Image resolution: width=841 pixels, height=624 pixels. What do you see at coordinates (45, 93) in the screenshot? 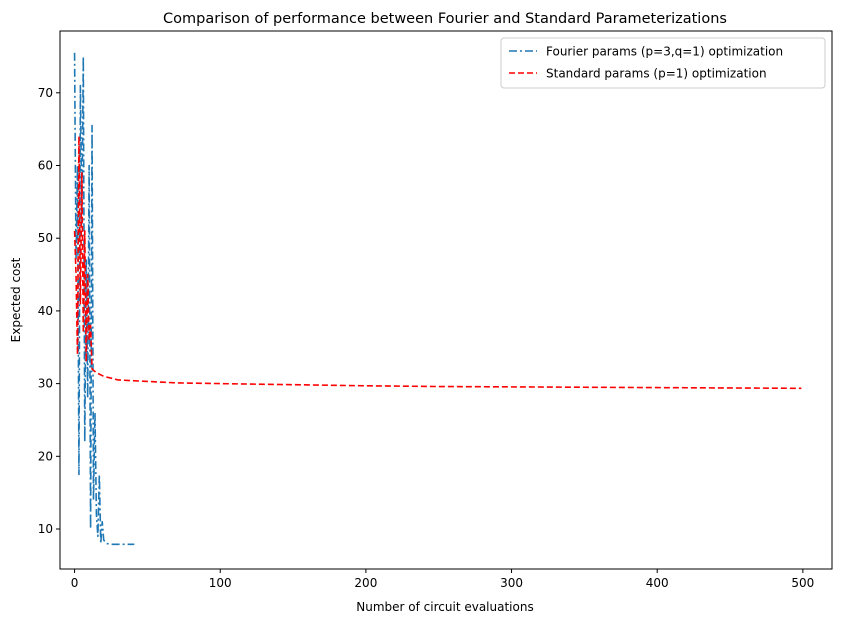
I see `y-tick-label: 70` at bounding box center [45, 93].